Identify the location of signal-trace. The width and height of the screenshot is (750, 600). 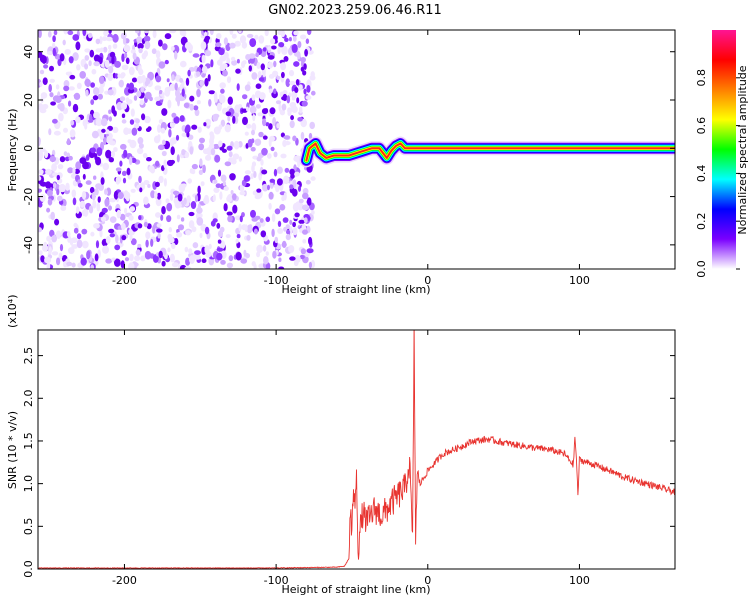
(487, 152).